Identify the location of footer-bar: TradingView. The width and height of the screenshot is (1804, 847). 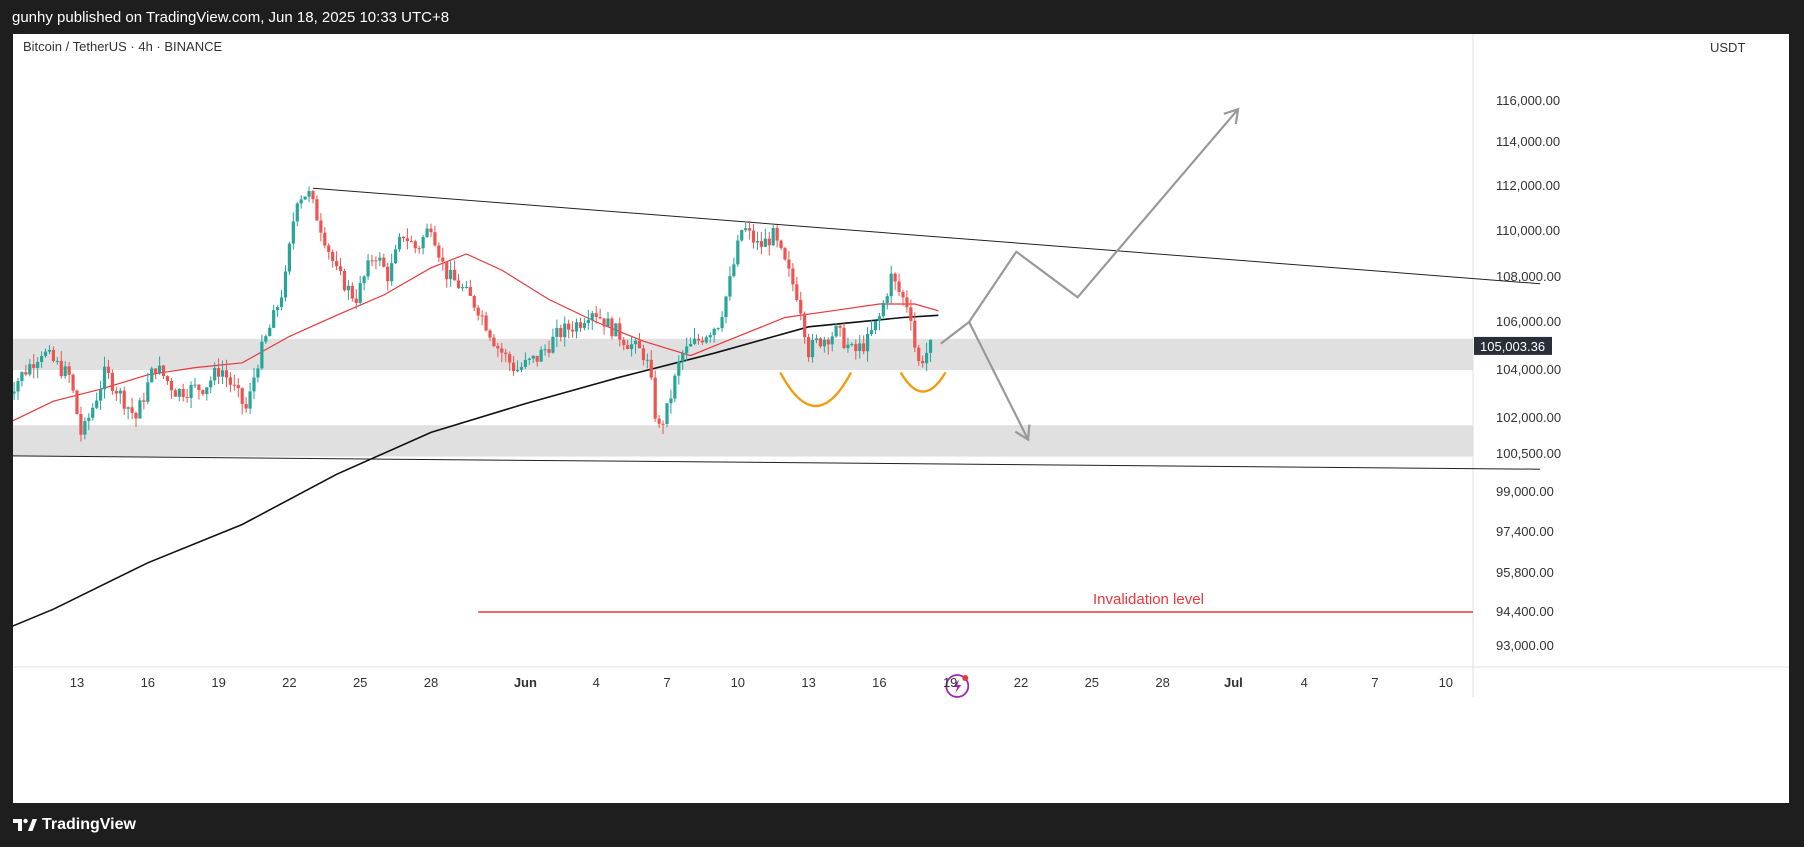
(902, 825).